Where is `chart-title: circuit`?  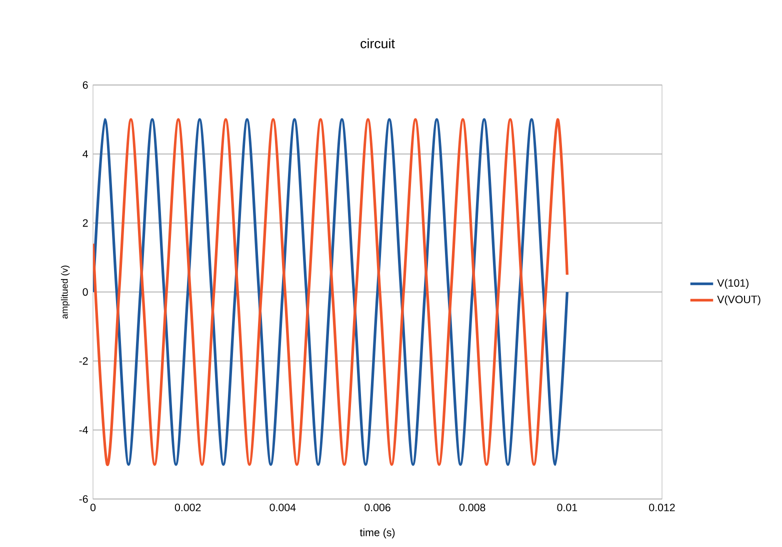
chart-title: circuit is located at coordinates (377, 43).